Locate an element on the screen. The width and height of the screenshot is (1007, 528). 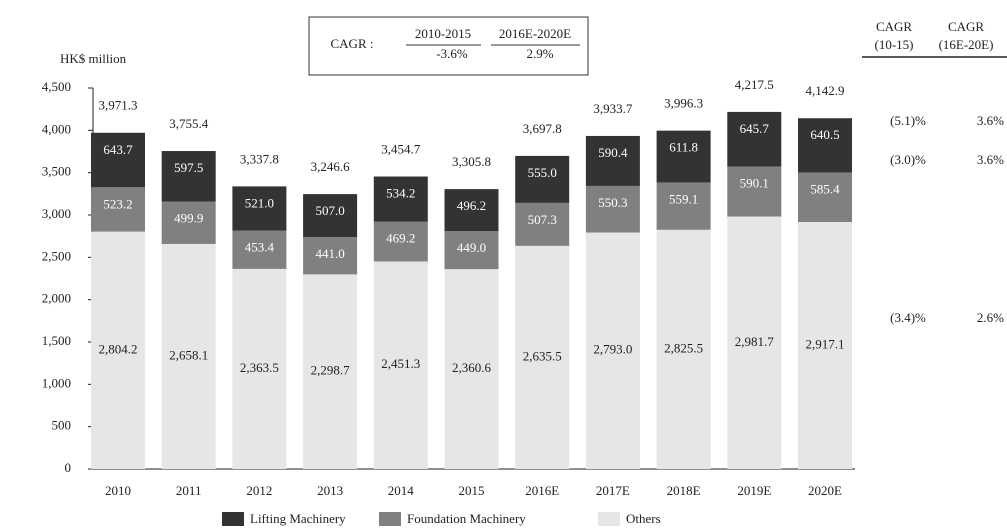
value-label: 453.4 is located at coordinates (260, 246).